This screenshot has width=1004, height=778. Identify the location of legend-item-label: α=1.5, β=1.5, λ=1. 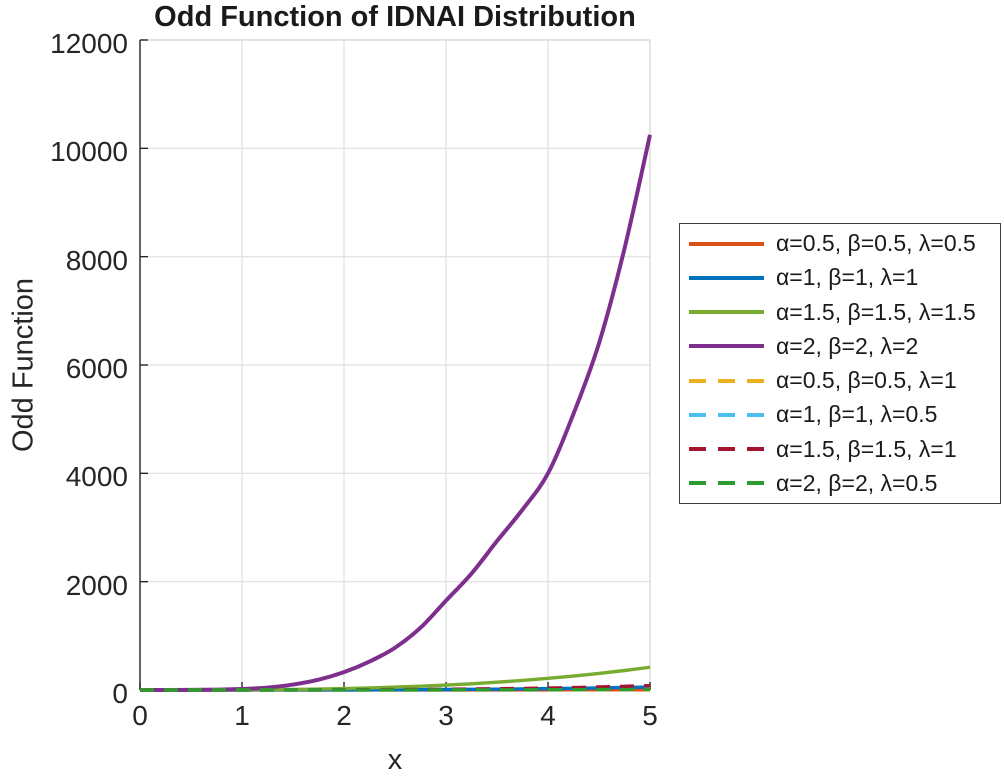
(866, 448).